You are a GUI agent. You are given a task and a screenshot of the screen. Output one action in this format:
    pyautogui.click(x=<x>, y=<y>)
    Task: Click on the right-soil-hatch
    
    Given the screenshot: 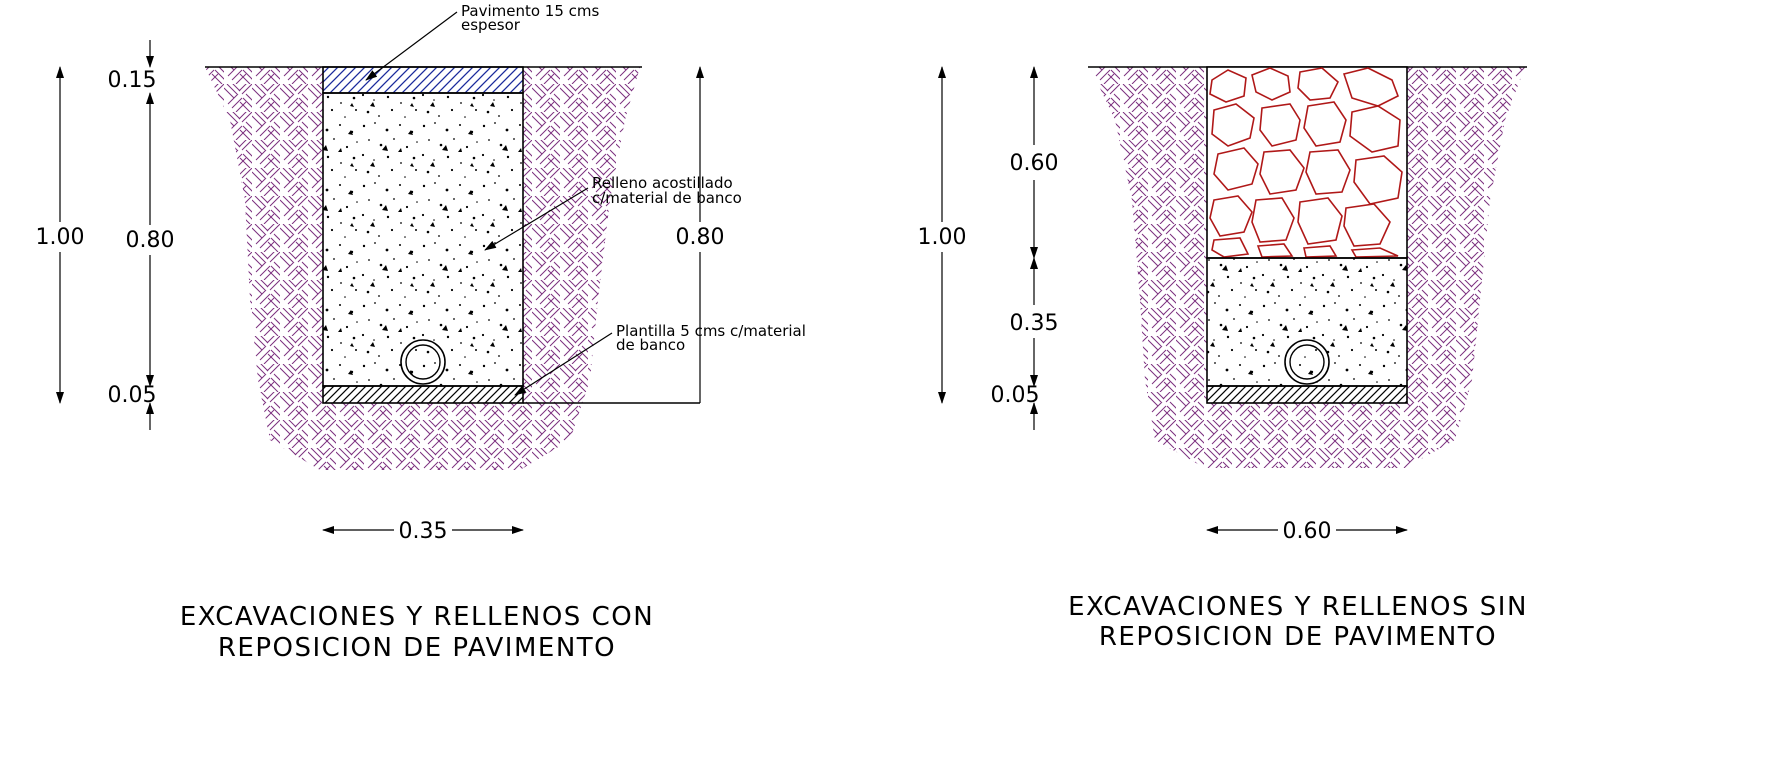 What is the action you would take?
    pyautogui.click(x=1307, y=267)
    